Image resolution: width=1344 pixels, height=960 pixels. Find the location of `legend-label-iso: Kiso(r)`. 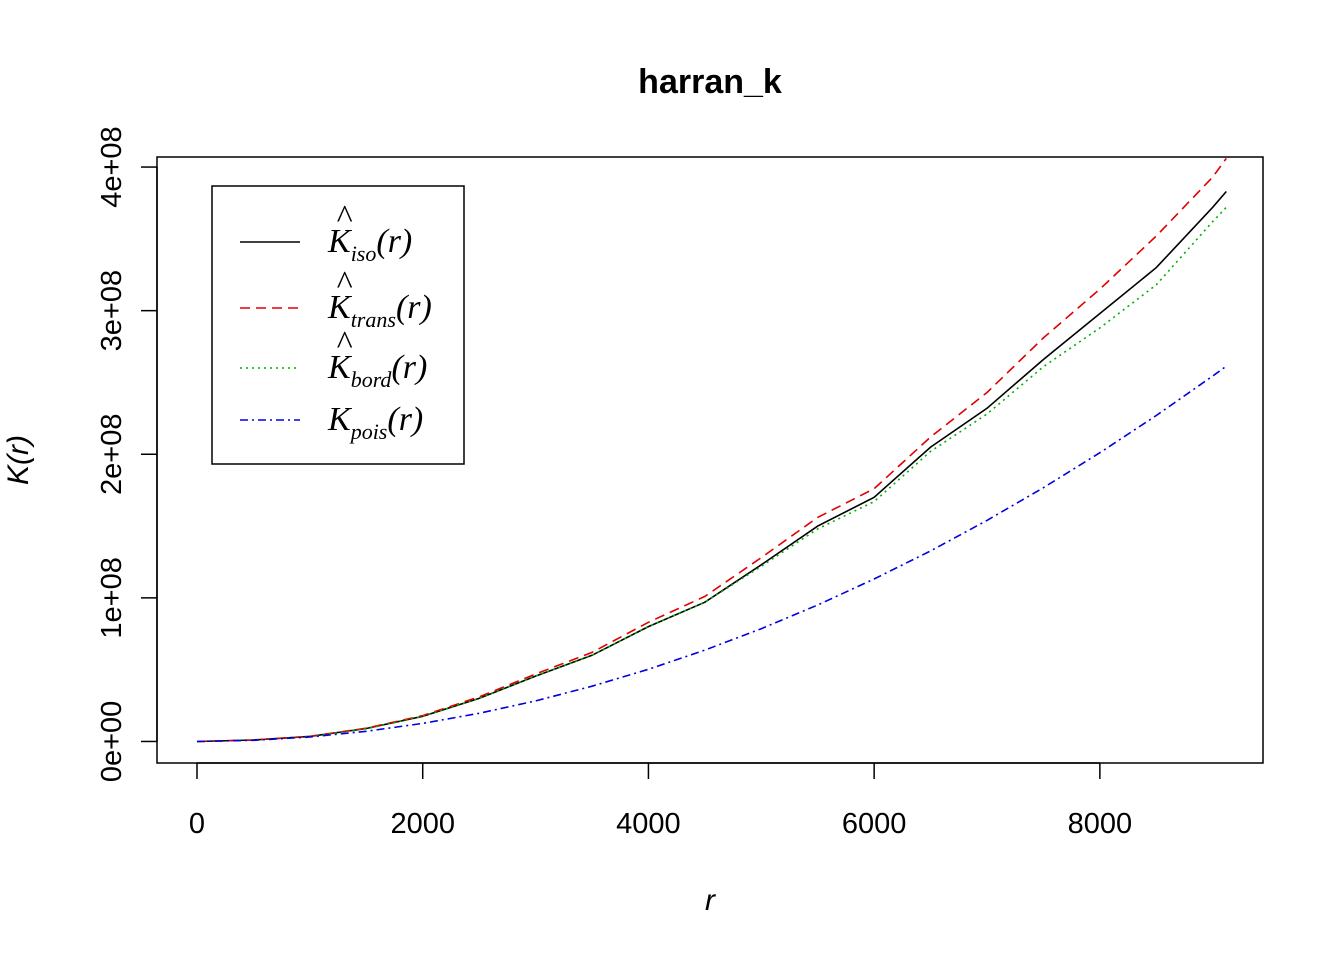

legend-label-iso: Kiso(r) is located at coordinates (369, 244).